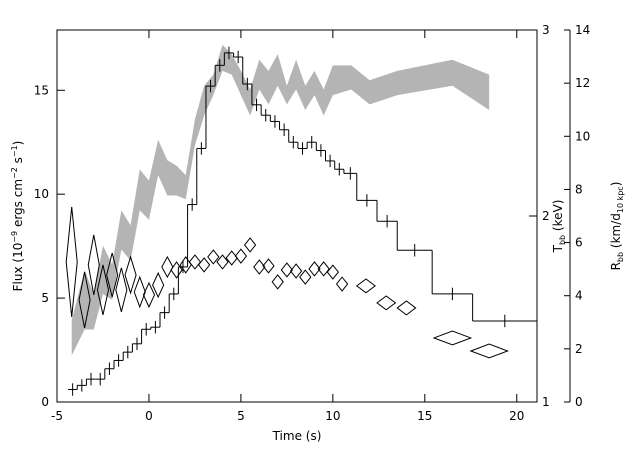 This screenshot has height=457, width=640. What do you see at coordinates (616, 266) in the screenshot?
I see `y3-axis-label-part: R` at bounding box center [616, 266].